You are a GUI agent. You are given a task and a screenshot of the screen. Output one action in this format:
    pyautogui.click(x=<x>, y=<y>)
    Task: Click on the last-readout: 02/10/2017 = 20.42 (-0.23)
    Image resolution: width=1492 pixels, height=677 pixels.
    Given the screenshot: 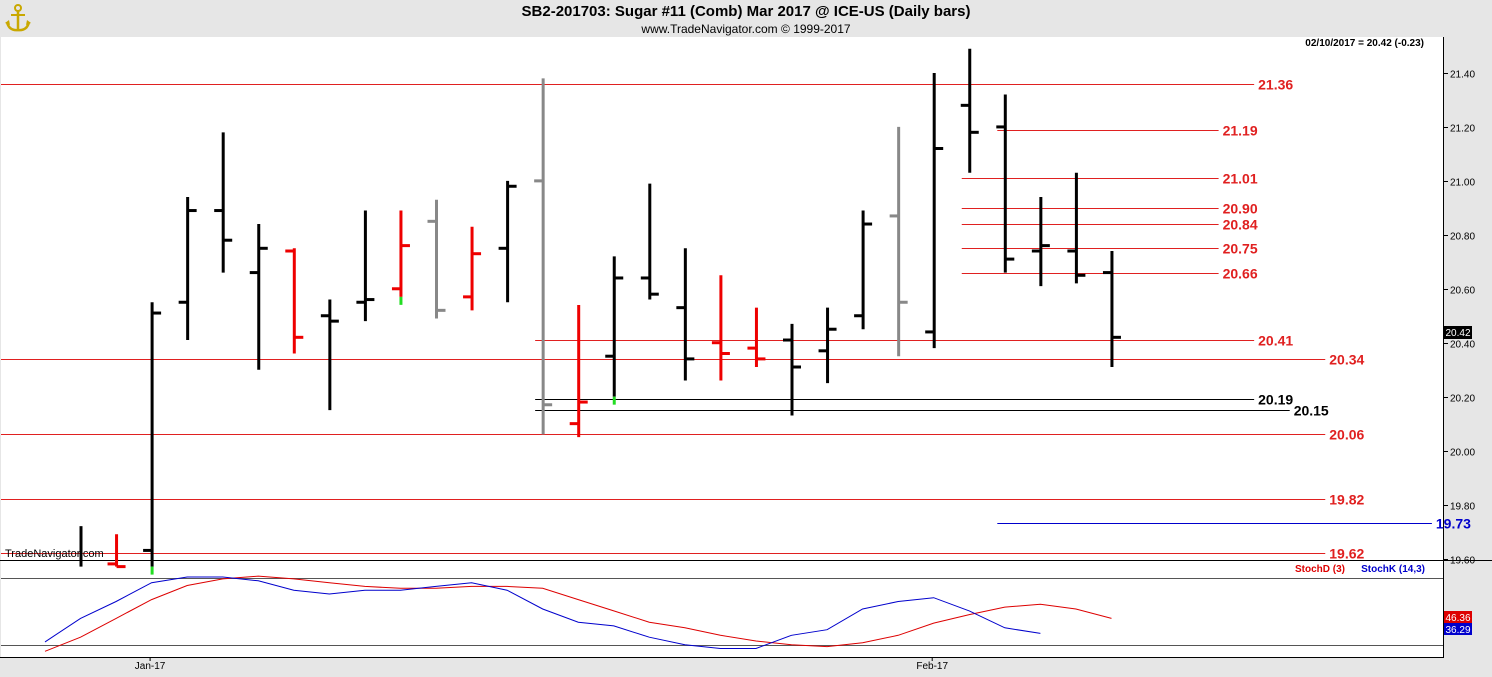 What is the action you would take?
    pyautogui.click(x=1364, y=43)
    